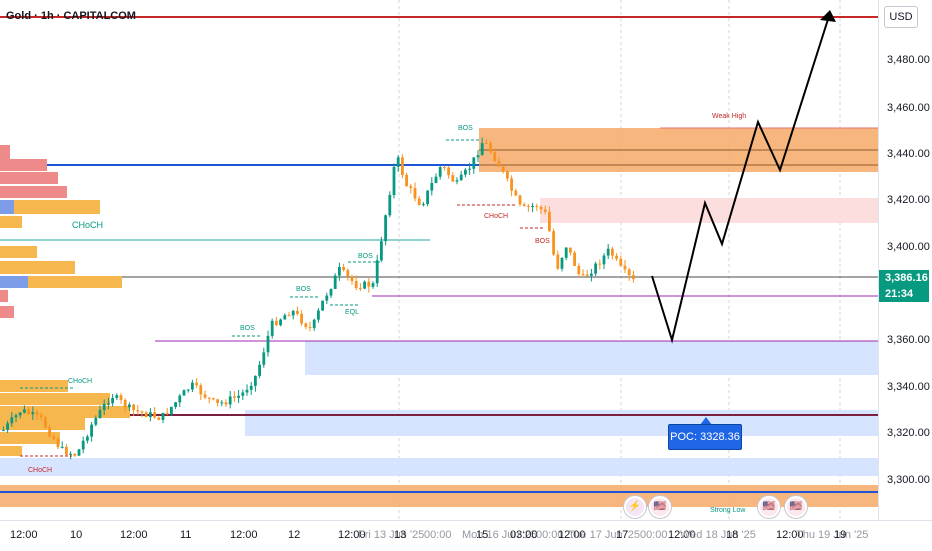 This screenshot has width=932, height=551. Describe the element at coordinates (40, 470) in the screenshot. I see `choch-label-low-red: CHoCH` at that location.